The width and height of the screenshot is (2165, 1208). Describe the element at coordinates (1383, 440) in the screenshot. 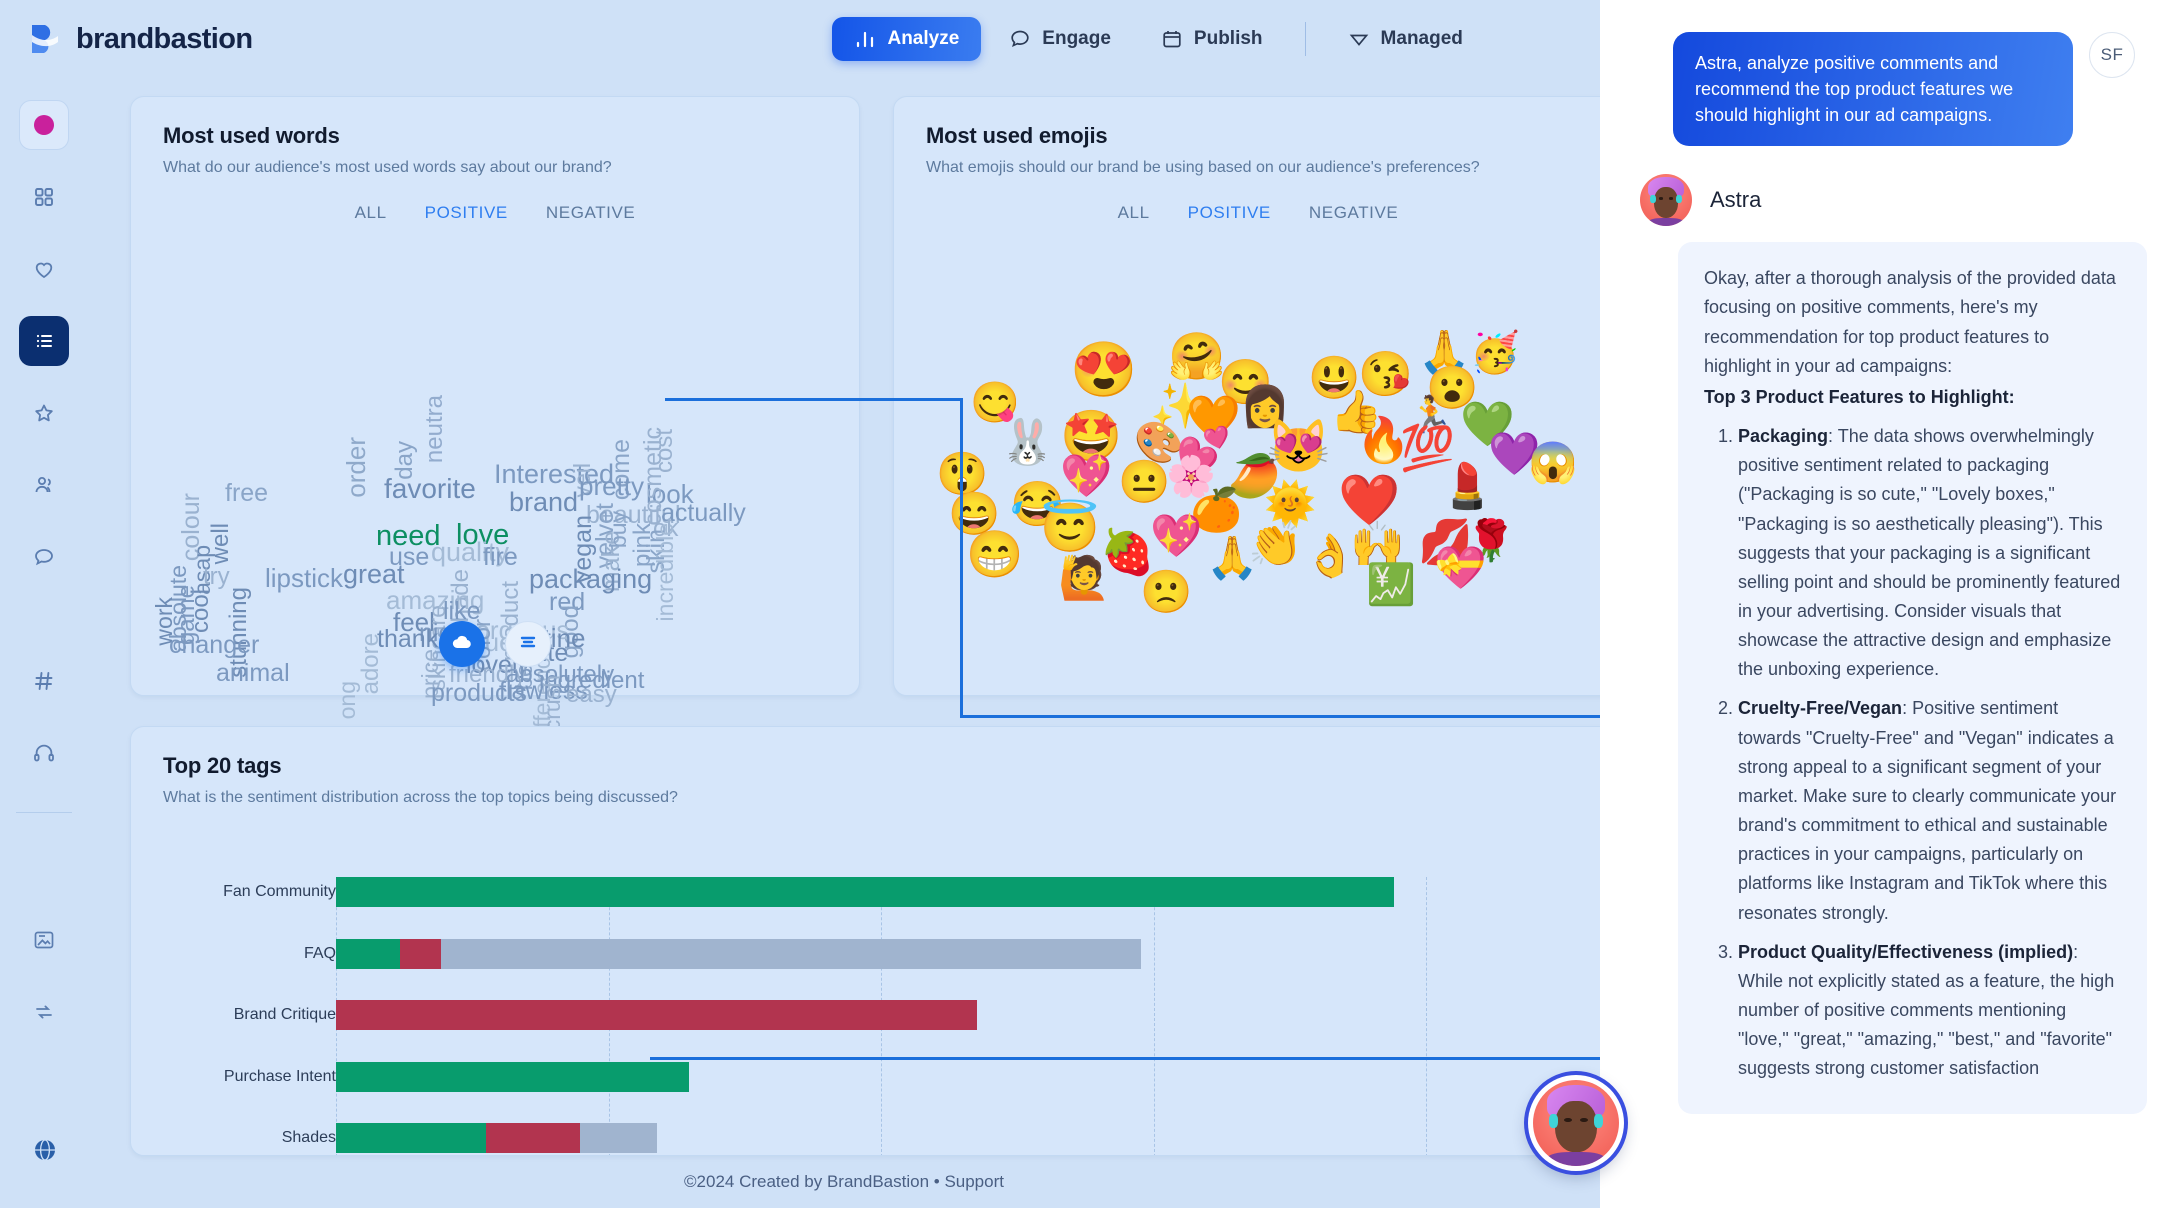

I see `emoji-cloud-item: 🔥` at that location.